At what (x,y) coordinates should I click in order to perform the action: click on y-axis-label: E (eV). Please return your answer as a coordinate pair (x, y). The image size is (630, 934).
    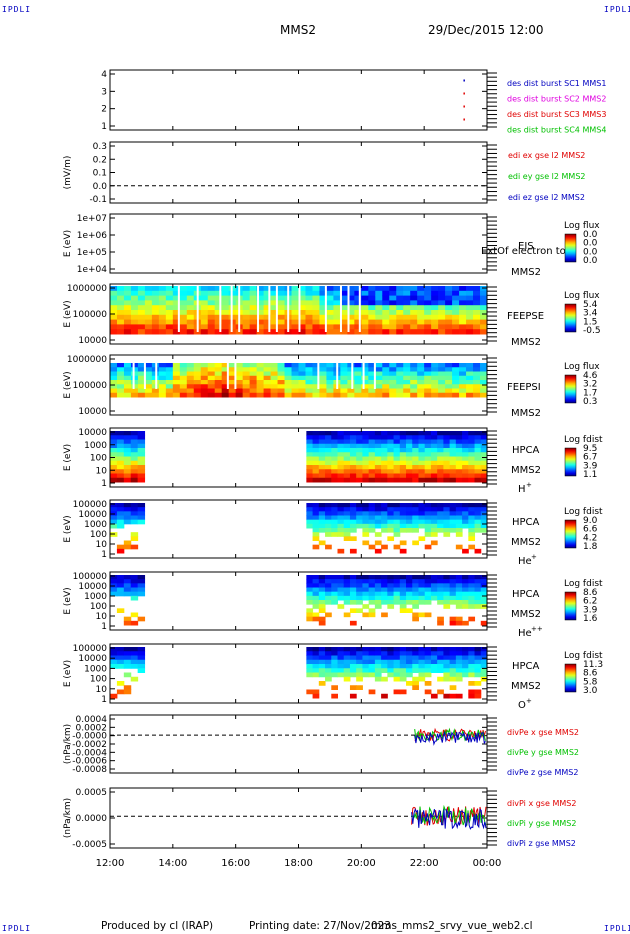
    Looking at the image, I should click on (68, 600).